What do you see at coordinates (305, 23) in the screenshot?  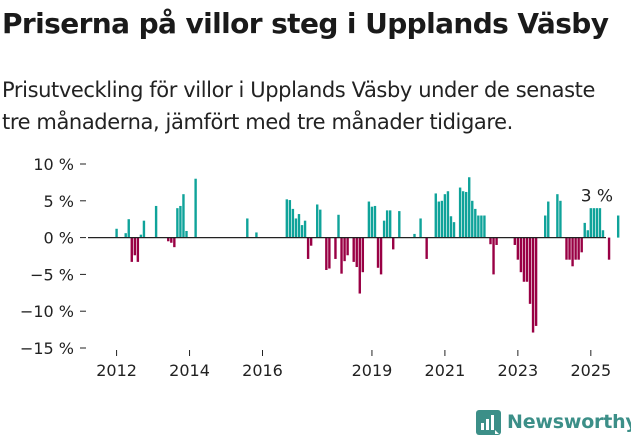 I see `page-title: Priserna på villor steg i Upplands Väsby` at bounding box center [305, 23].